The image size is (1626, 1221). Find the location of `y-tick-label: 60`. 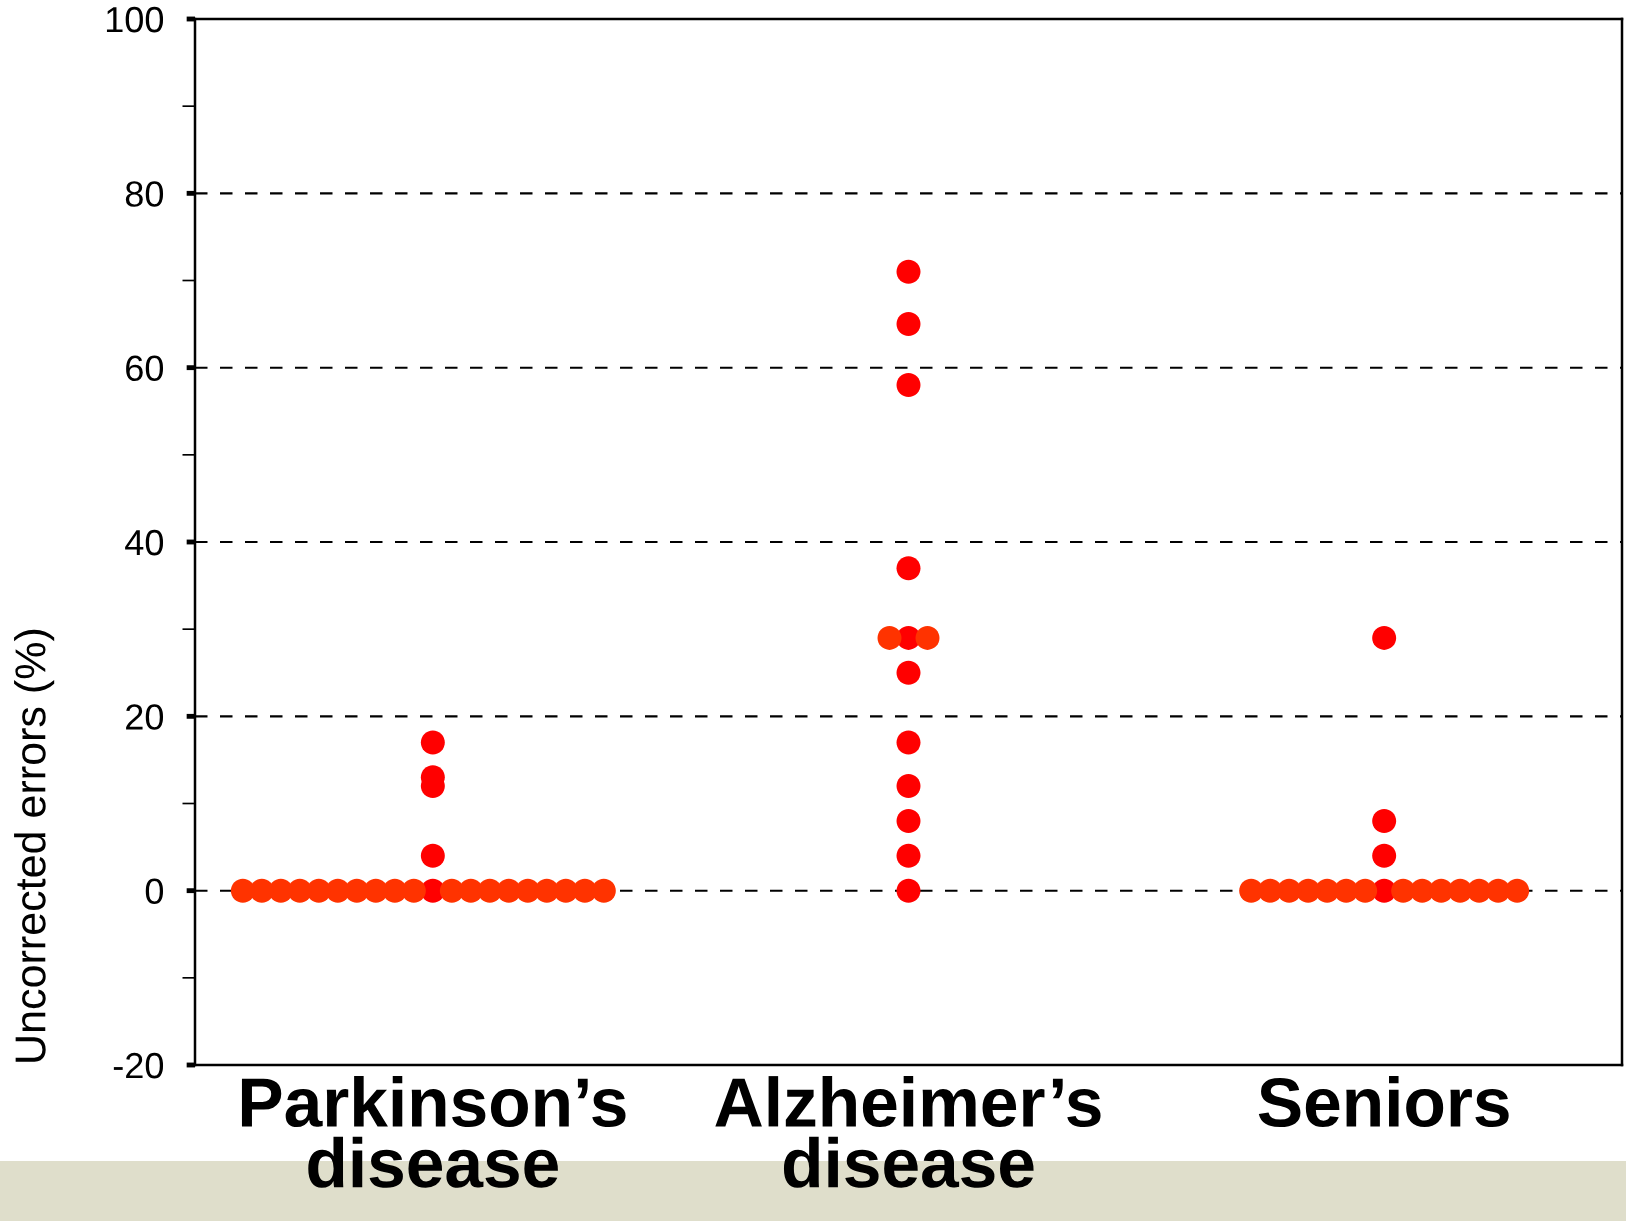

y-tick-label: 60 is located at coordinates (145, 368).